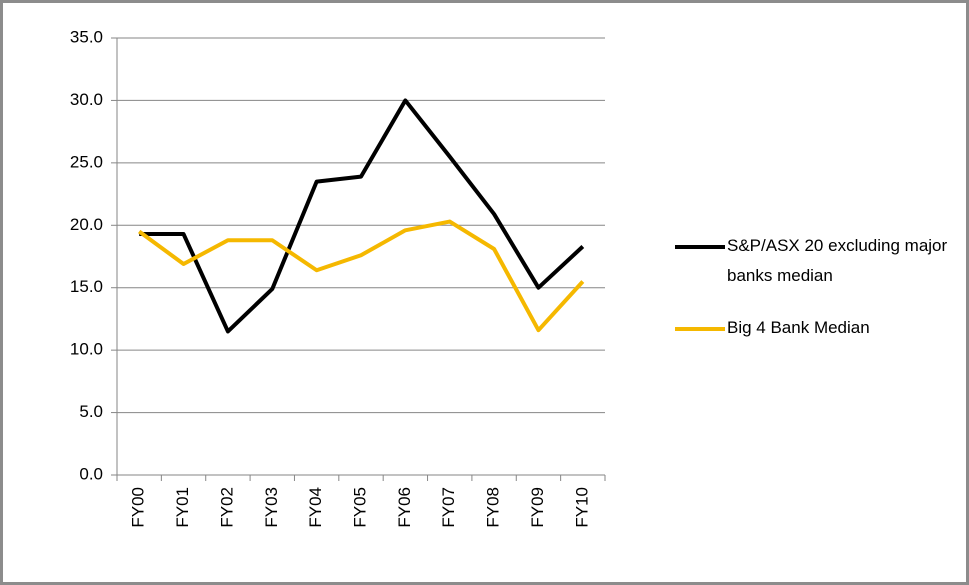 Image resolution: width=969 pixels, height=585 pixels. Describe the element at coordinates (837, 260) in the screenshot. I see `legend-label: S&P/ASX 20 excluding major banks median` at that location.